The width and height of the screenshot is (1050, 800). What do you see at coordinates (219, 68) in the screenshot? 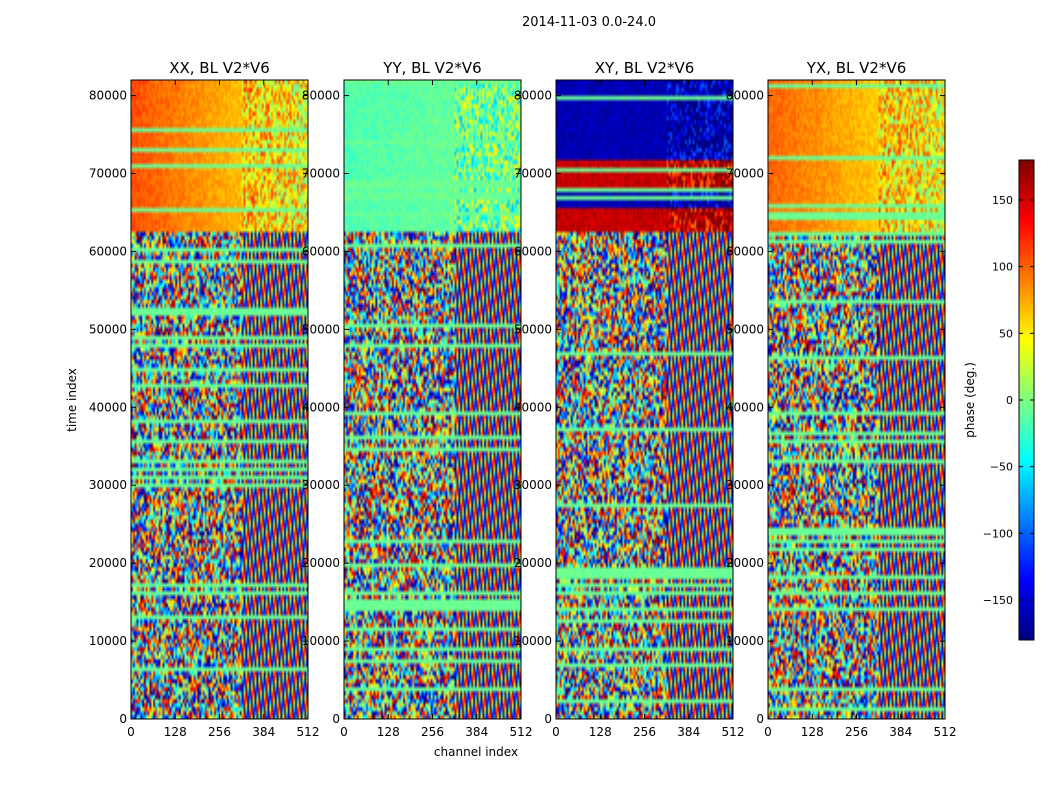
I see `panel-title: XX, BL V2*V6` at bounding box center [219, 68].